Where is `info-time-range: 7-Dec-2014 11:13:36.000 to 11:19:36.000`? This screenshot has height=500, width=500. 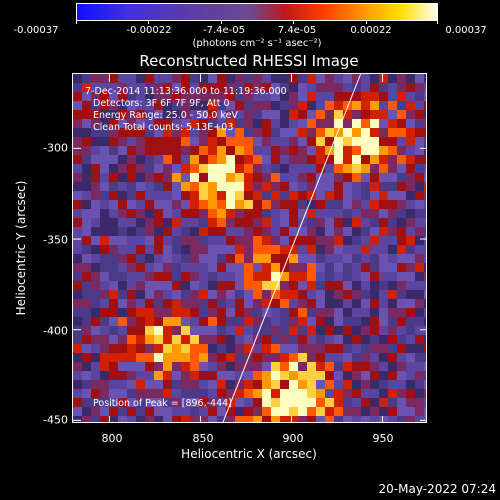 info-time-range: 7-Dec-2014 11:13:36.000 to 11:19:36.000 is located at coordinates (186, 91).